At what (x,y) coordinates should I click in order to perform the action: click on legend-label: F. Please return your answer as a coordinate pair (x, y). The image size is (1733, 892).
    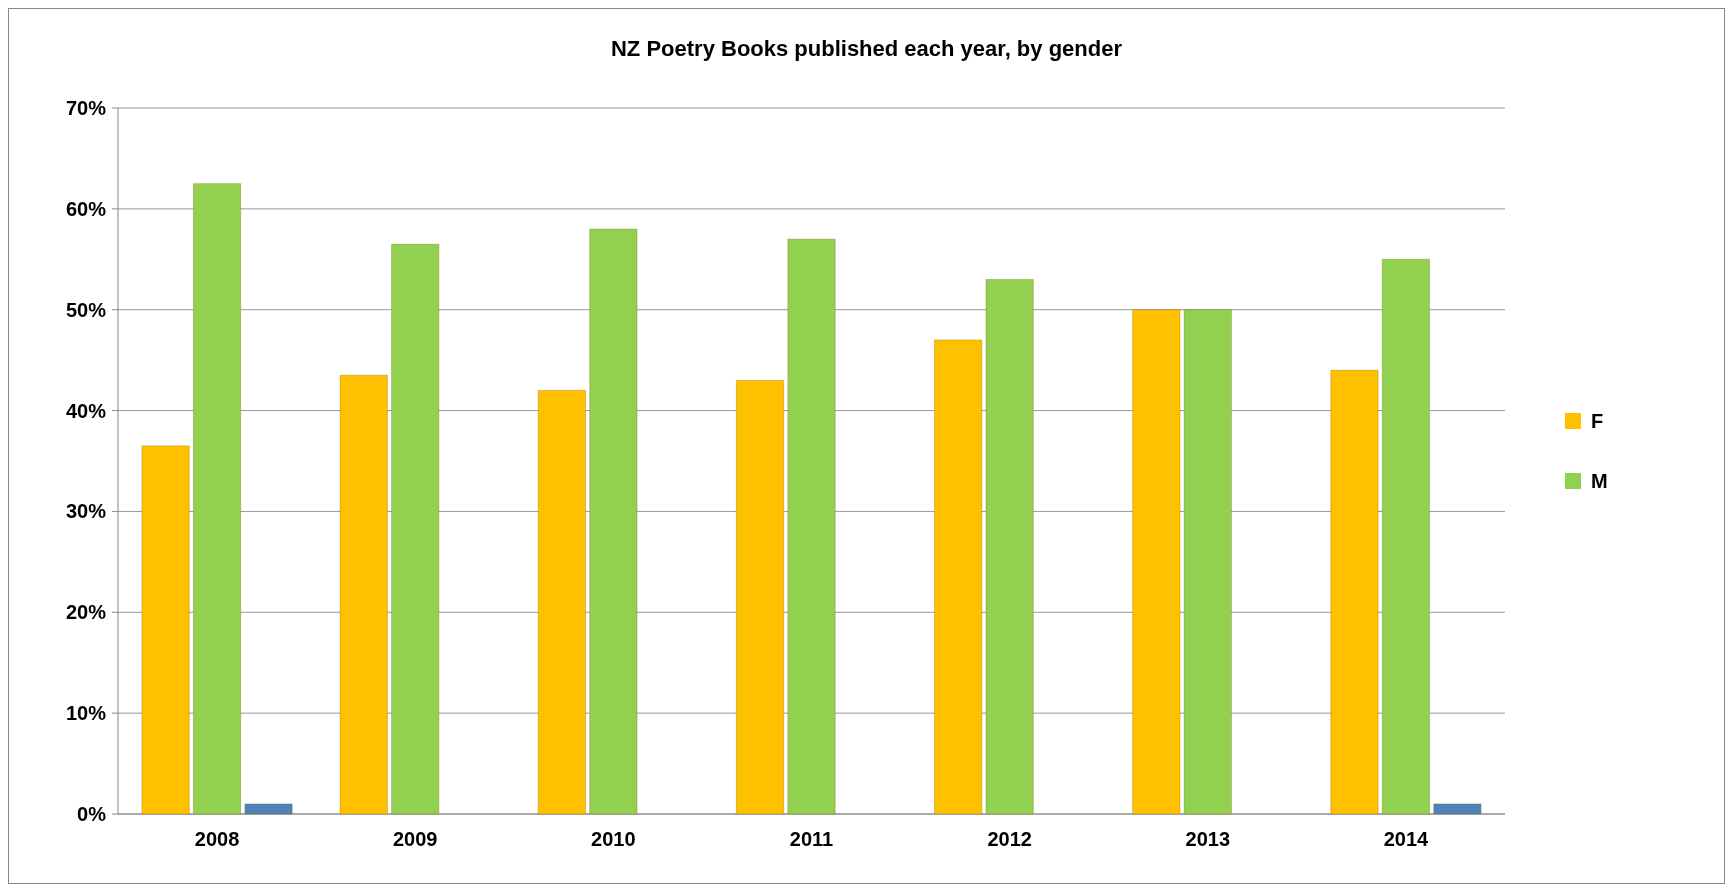
    Looking at the image, I should click on (1597, 421).